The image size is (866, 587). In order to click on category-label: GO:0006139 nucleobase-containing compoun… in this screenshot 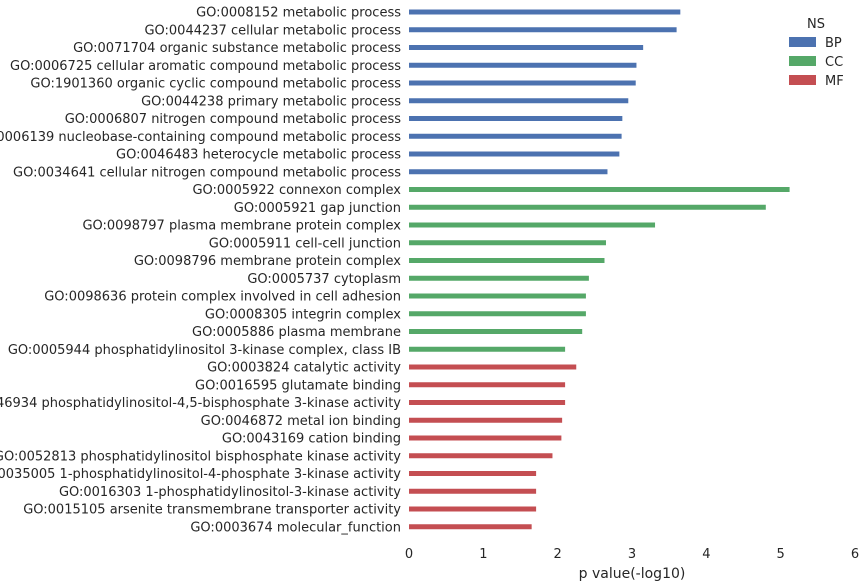, I will do `click(200, 137)`.